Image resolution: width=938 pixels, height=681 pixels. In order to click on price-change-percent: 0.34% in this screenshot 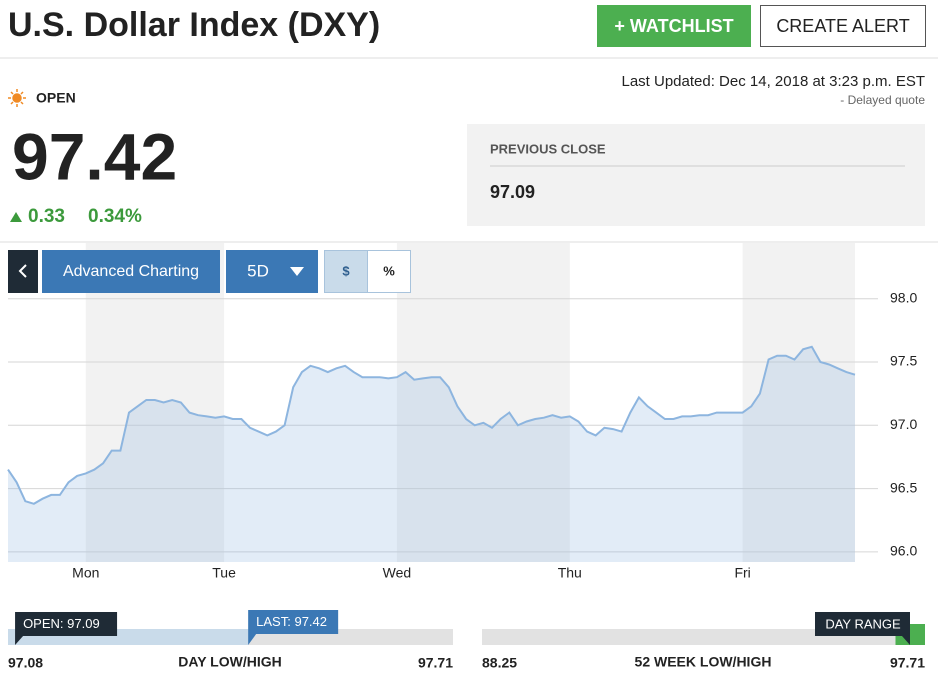, I will do `click(115, 216)`.